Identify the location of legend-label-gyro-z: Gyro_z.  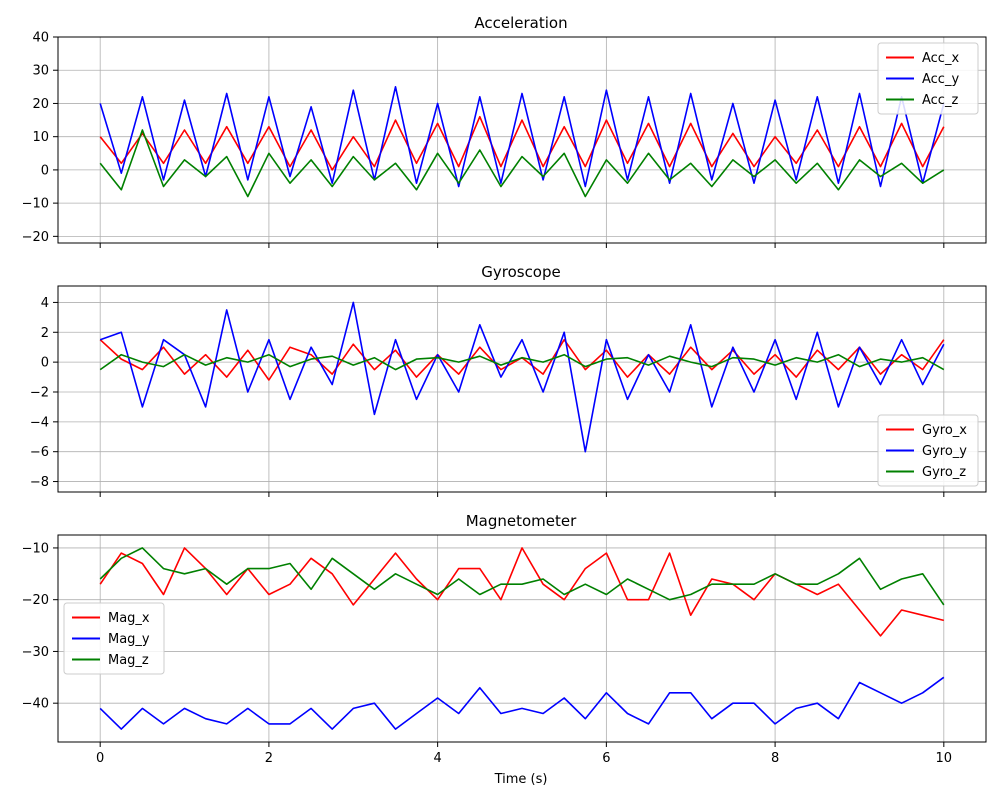
(944, 472).